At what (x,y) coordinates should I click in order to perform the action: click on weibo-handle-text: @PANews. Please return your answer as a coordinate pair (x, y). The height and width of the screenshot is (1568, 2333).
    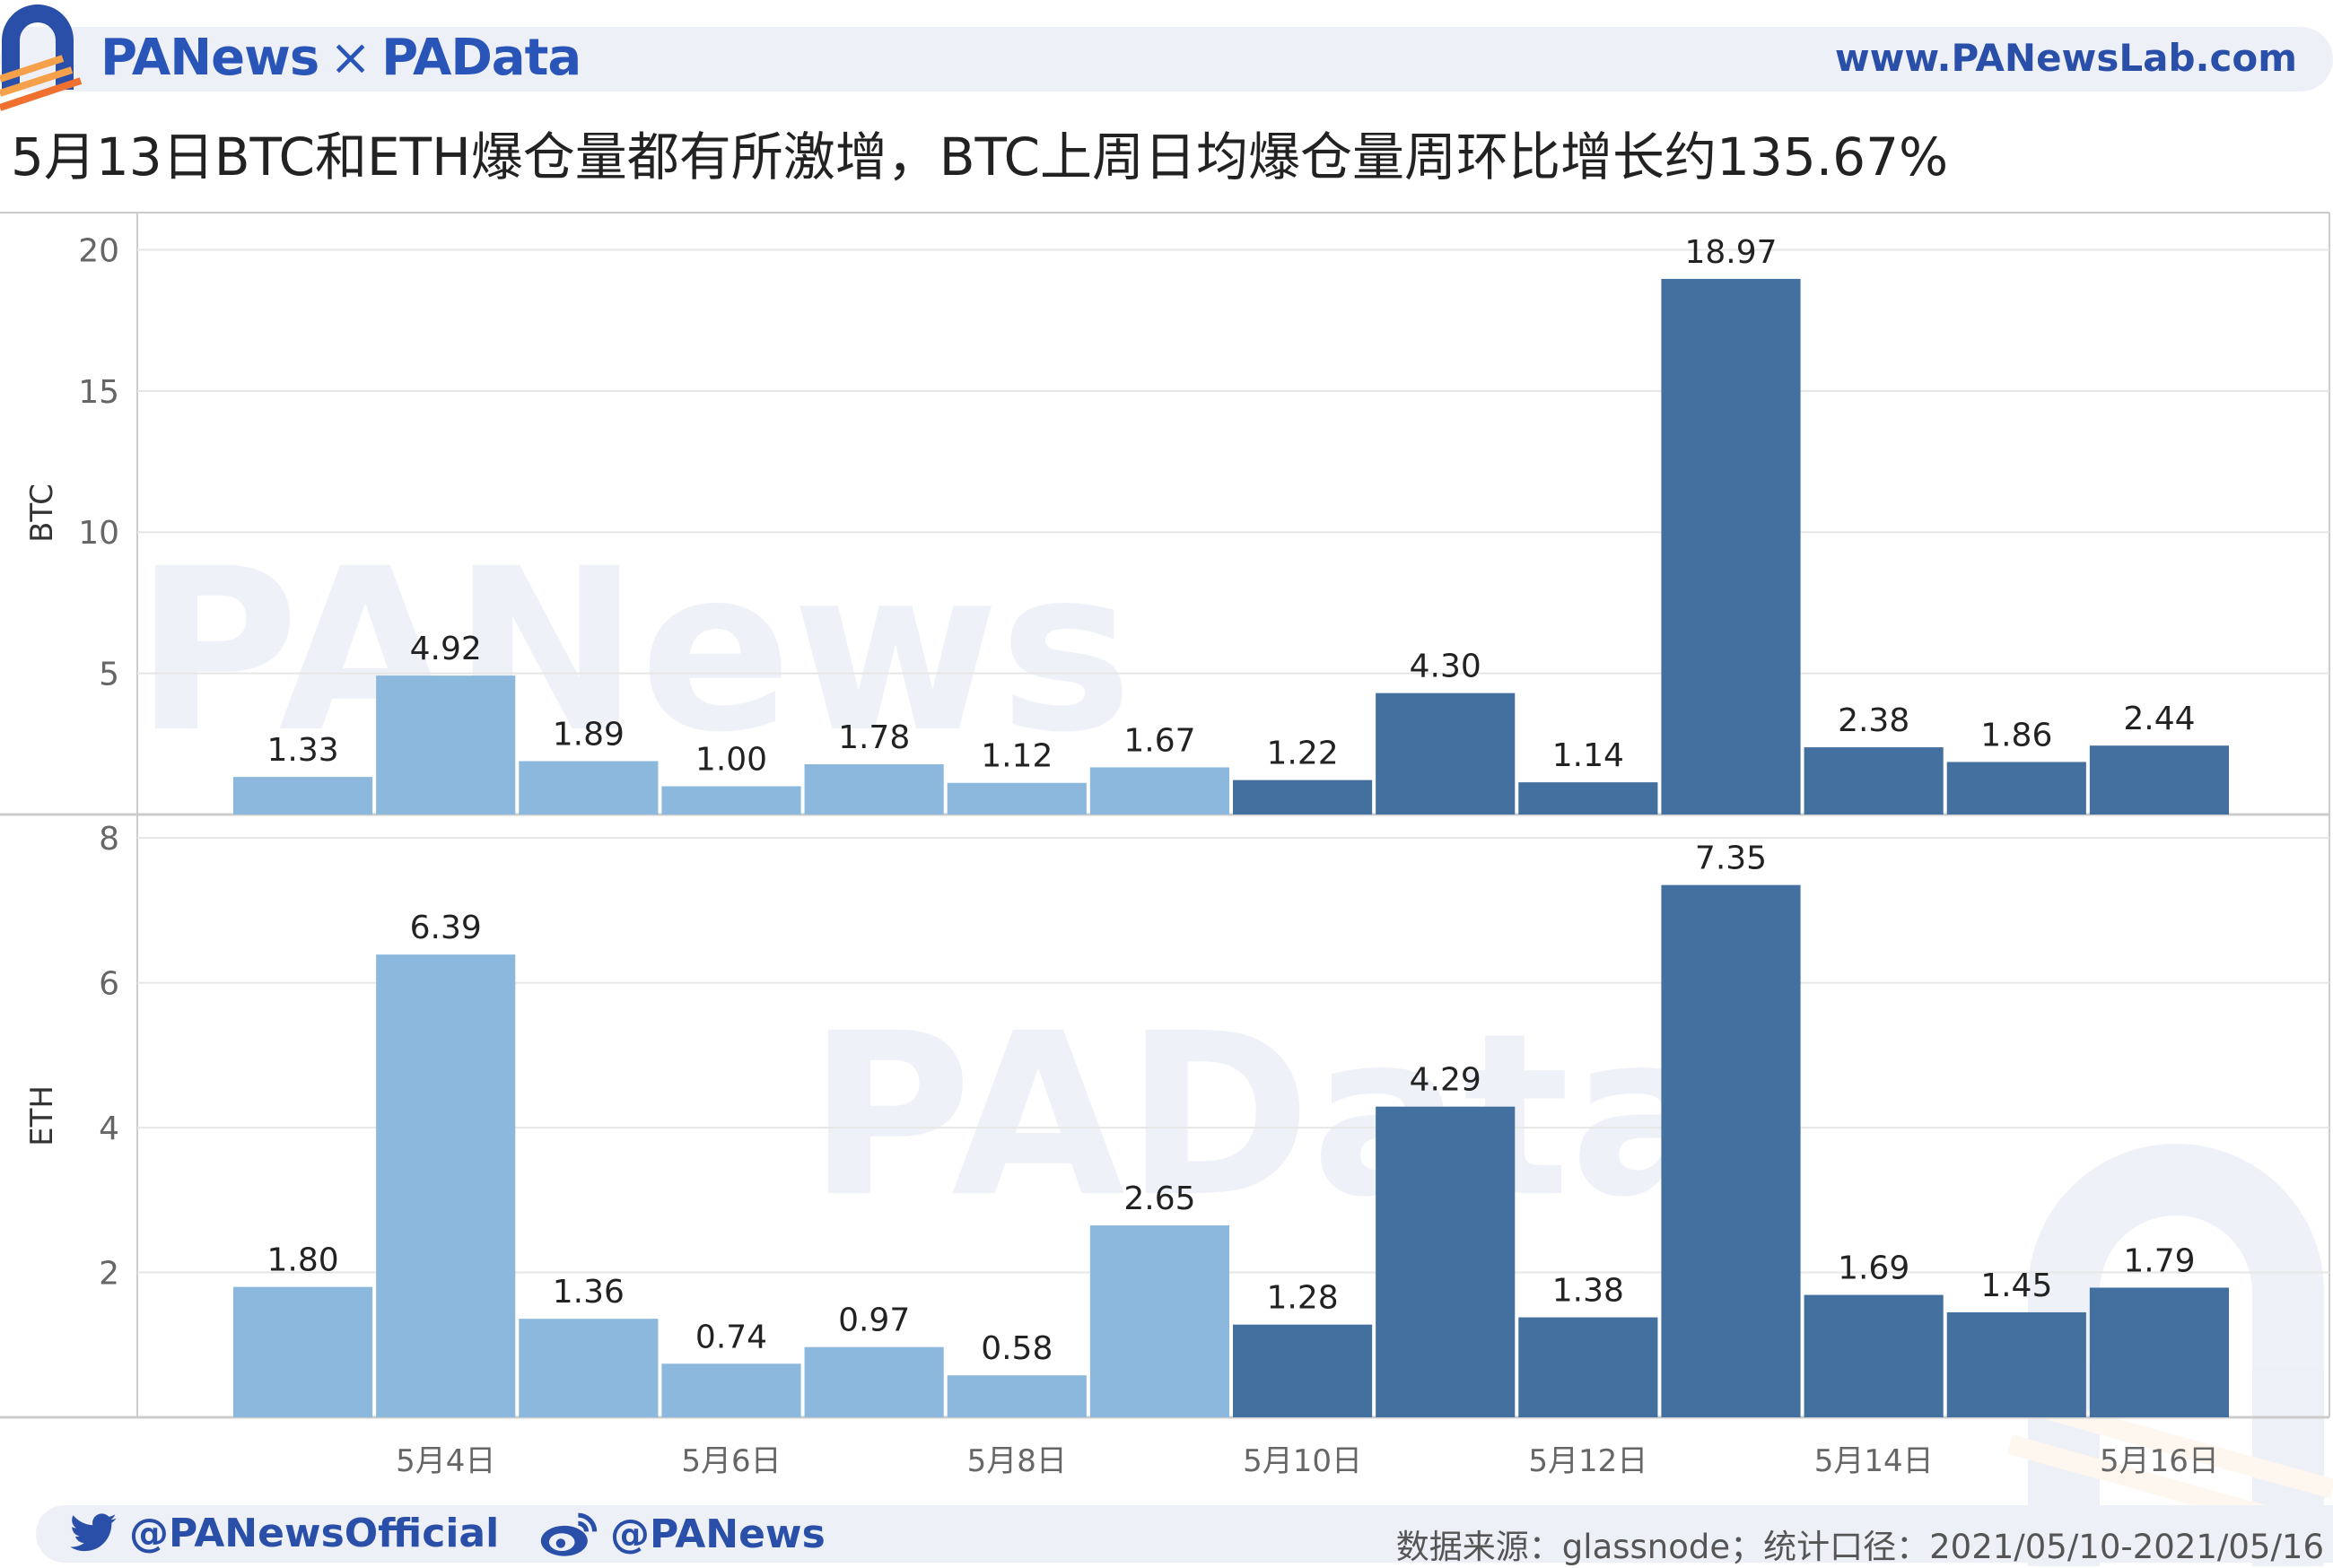
    Looking at the image, I should click on (718, 1534).